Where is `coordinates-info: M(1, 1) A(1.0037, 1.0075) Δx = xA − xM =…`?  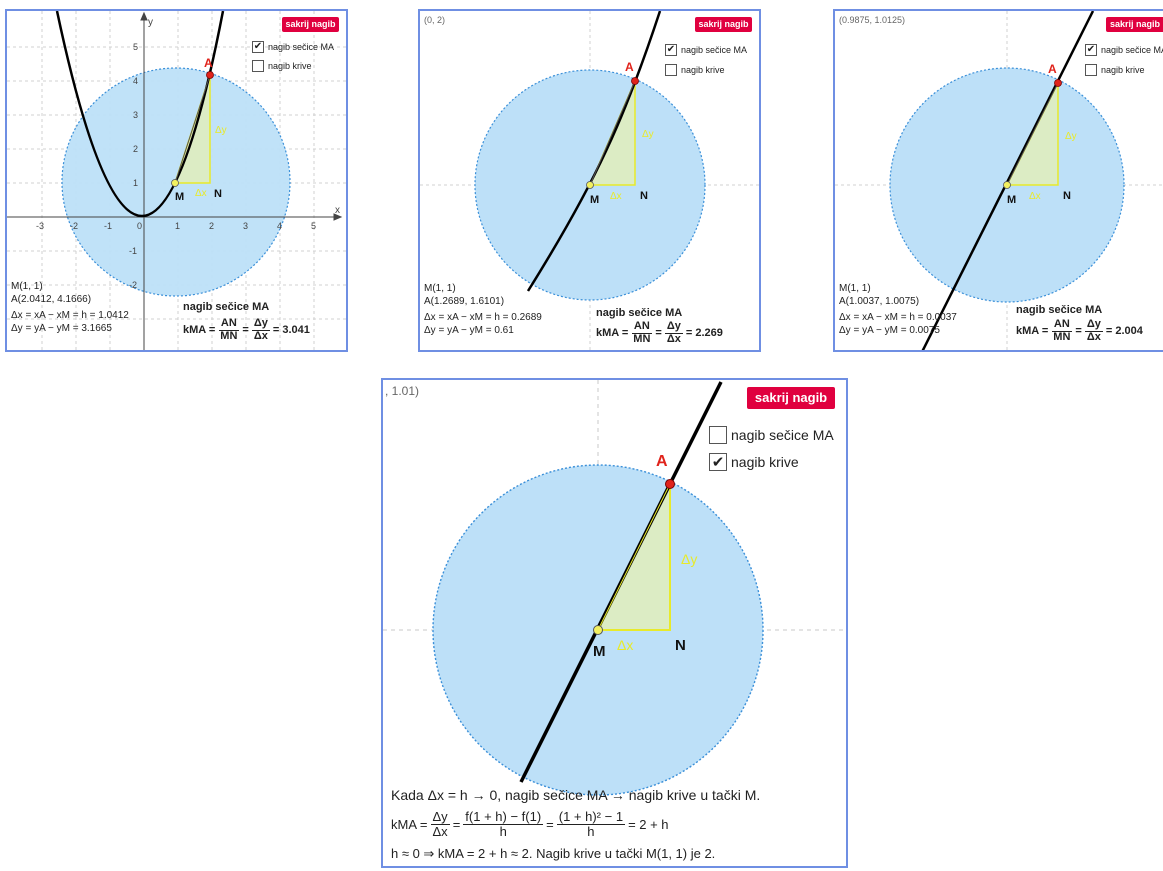 coordinates-info: M(1, 1) A(1.0037, 1.0075) Δx = xA − xM =… is located at coordinates (898, 310).